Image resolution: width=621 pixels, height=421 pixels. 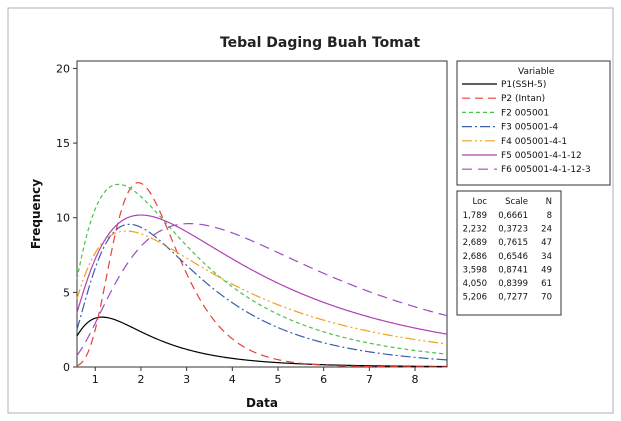 I want to click on stats-scale: 0,6661, so click(x=513, y=216).